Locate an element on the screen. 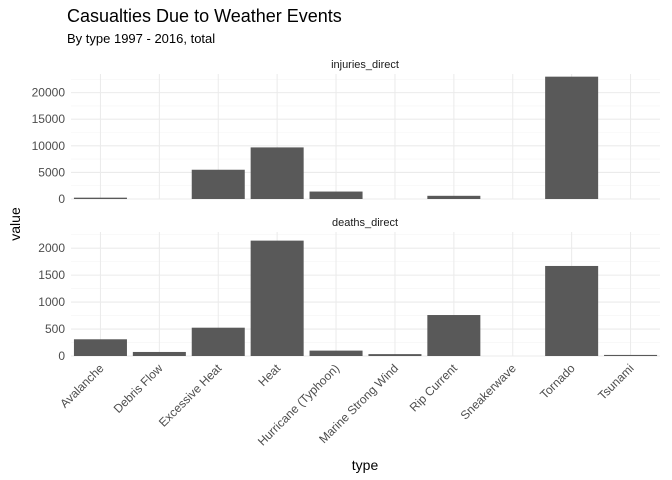 This screenshot has height=480, width=672. y-tick-label: 5000 is located at coordinates (51, 172).